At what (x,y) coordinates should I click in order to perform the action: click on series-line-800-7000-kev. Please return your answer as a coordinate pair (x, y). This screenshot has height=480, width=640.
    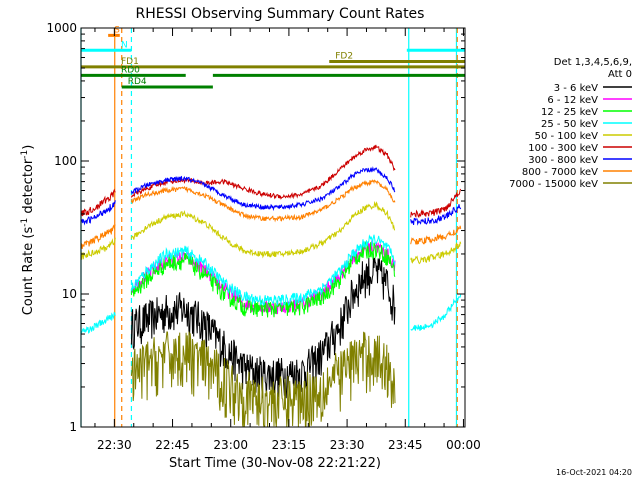
    Looking at the image, I should click on (263, 201).